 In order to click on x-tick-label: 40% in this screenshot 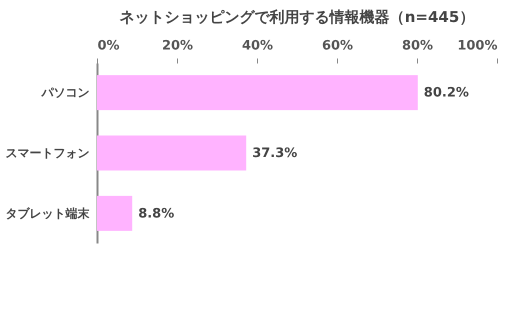, I will do `click(258, 46)`.